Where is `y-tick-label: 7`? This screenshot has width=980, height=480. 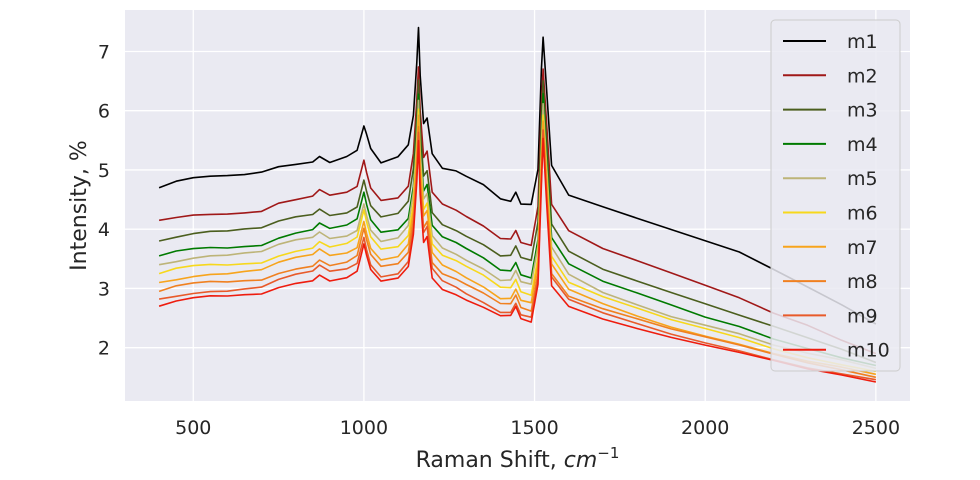 y-tick-label: 7 is located at coordinates (104, 52).